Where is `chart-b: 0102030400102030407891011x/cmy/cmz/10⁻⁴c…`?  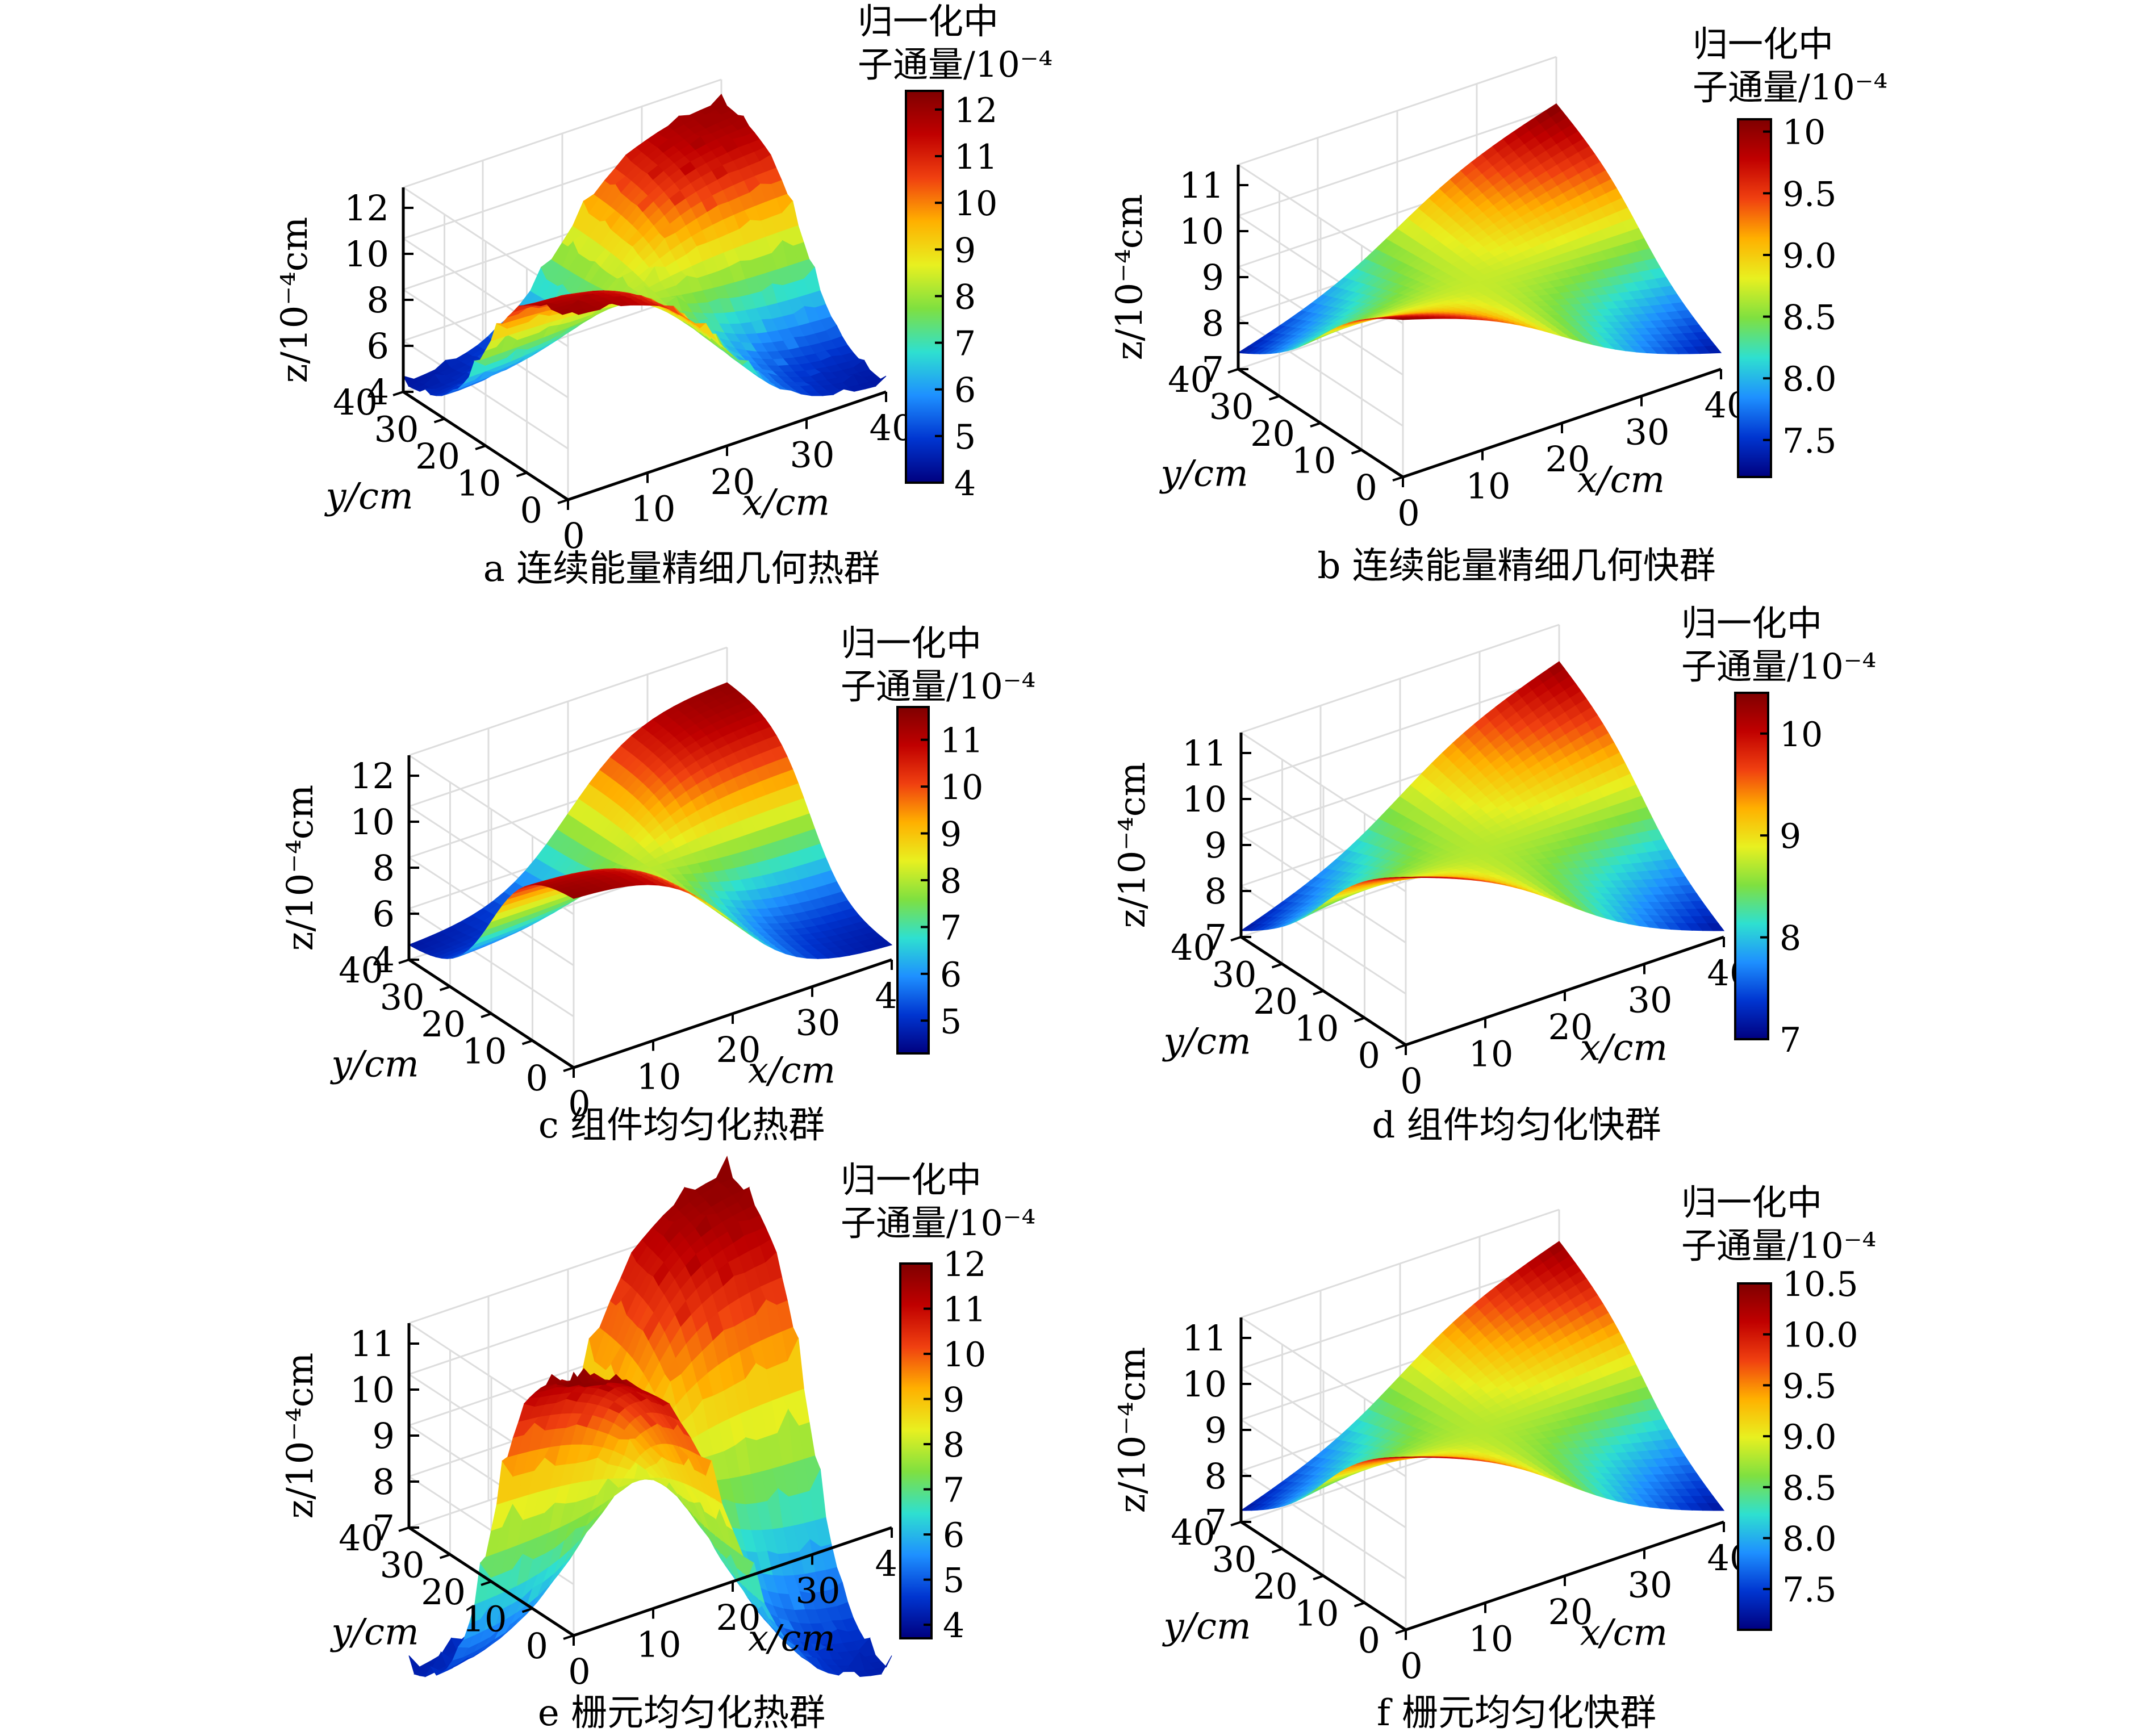 chart-b: 0102030400102030407891011x/cmy/cmz/10⁻⁴c… is located at coordinates (1473, 295).